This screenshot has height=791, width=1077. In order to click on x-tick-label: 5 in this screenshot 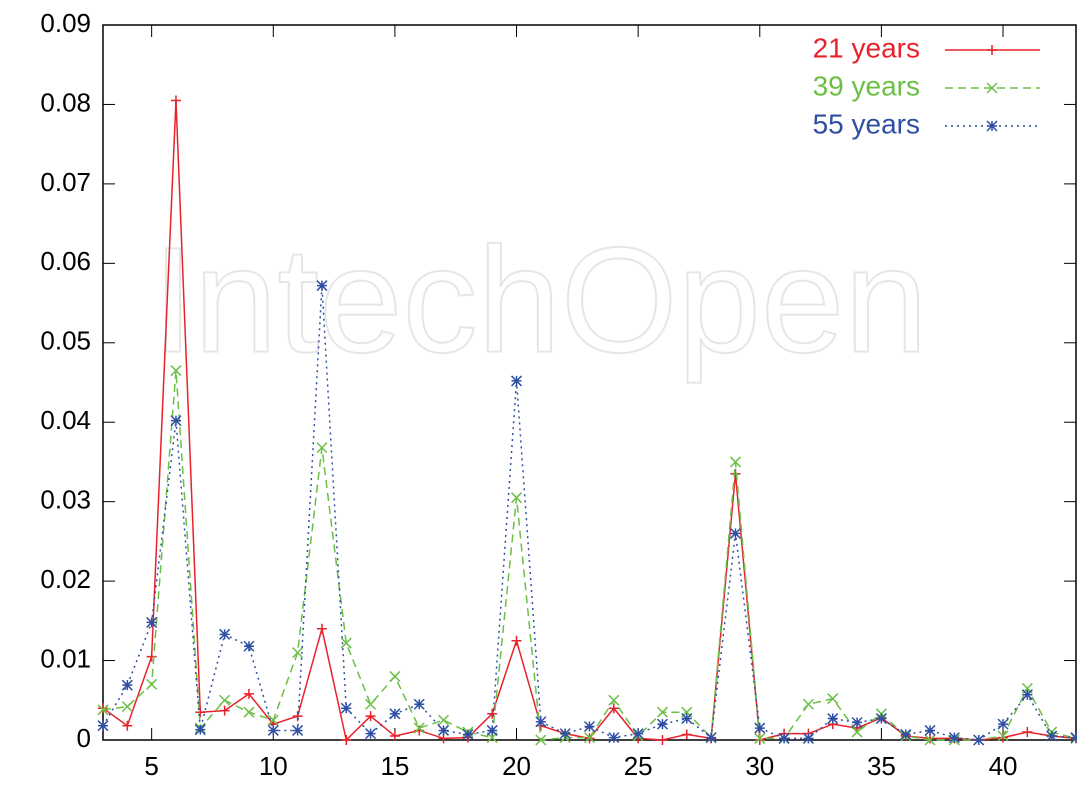, I will do `click(151, 766)`.